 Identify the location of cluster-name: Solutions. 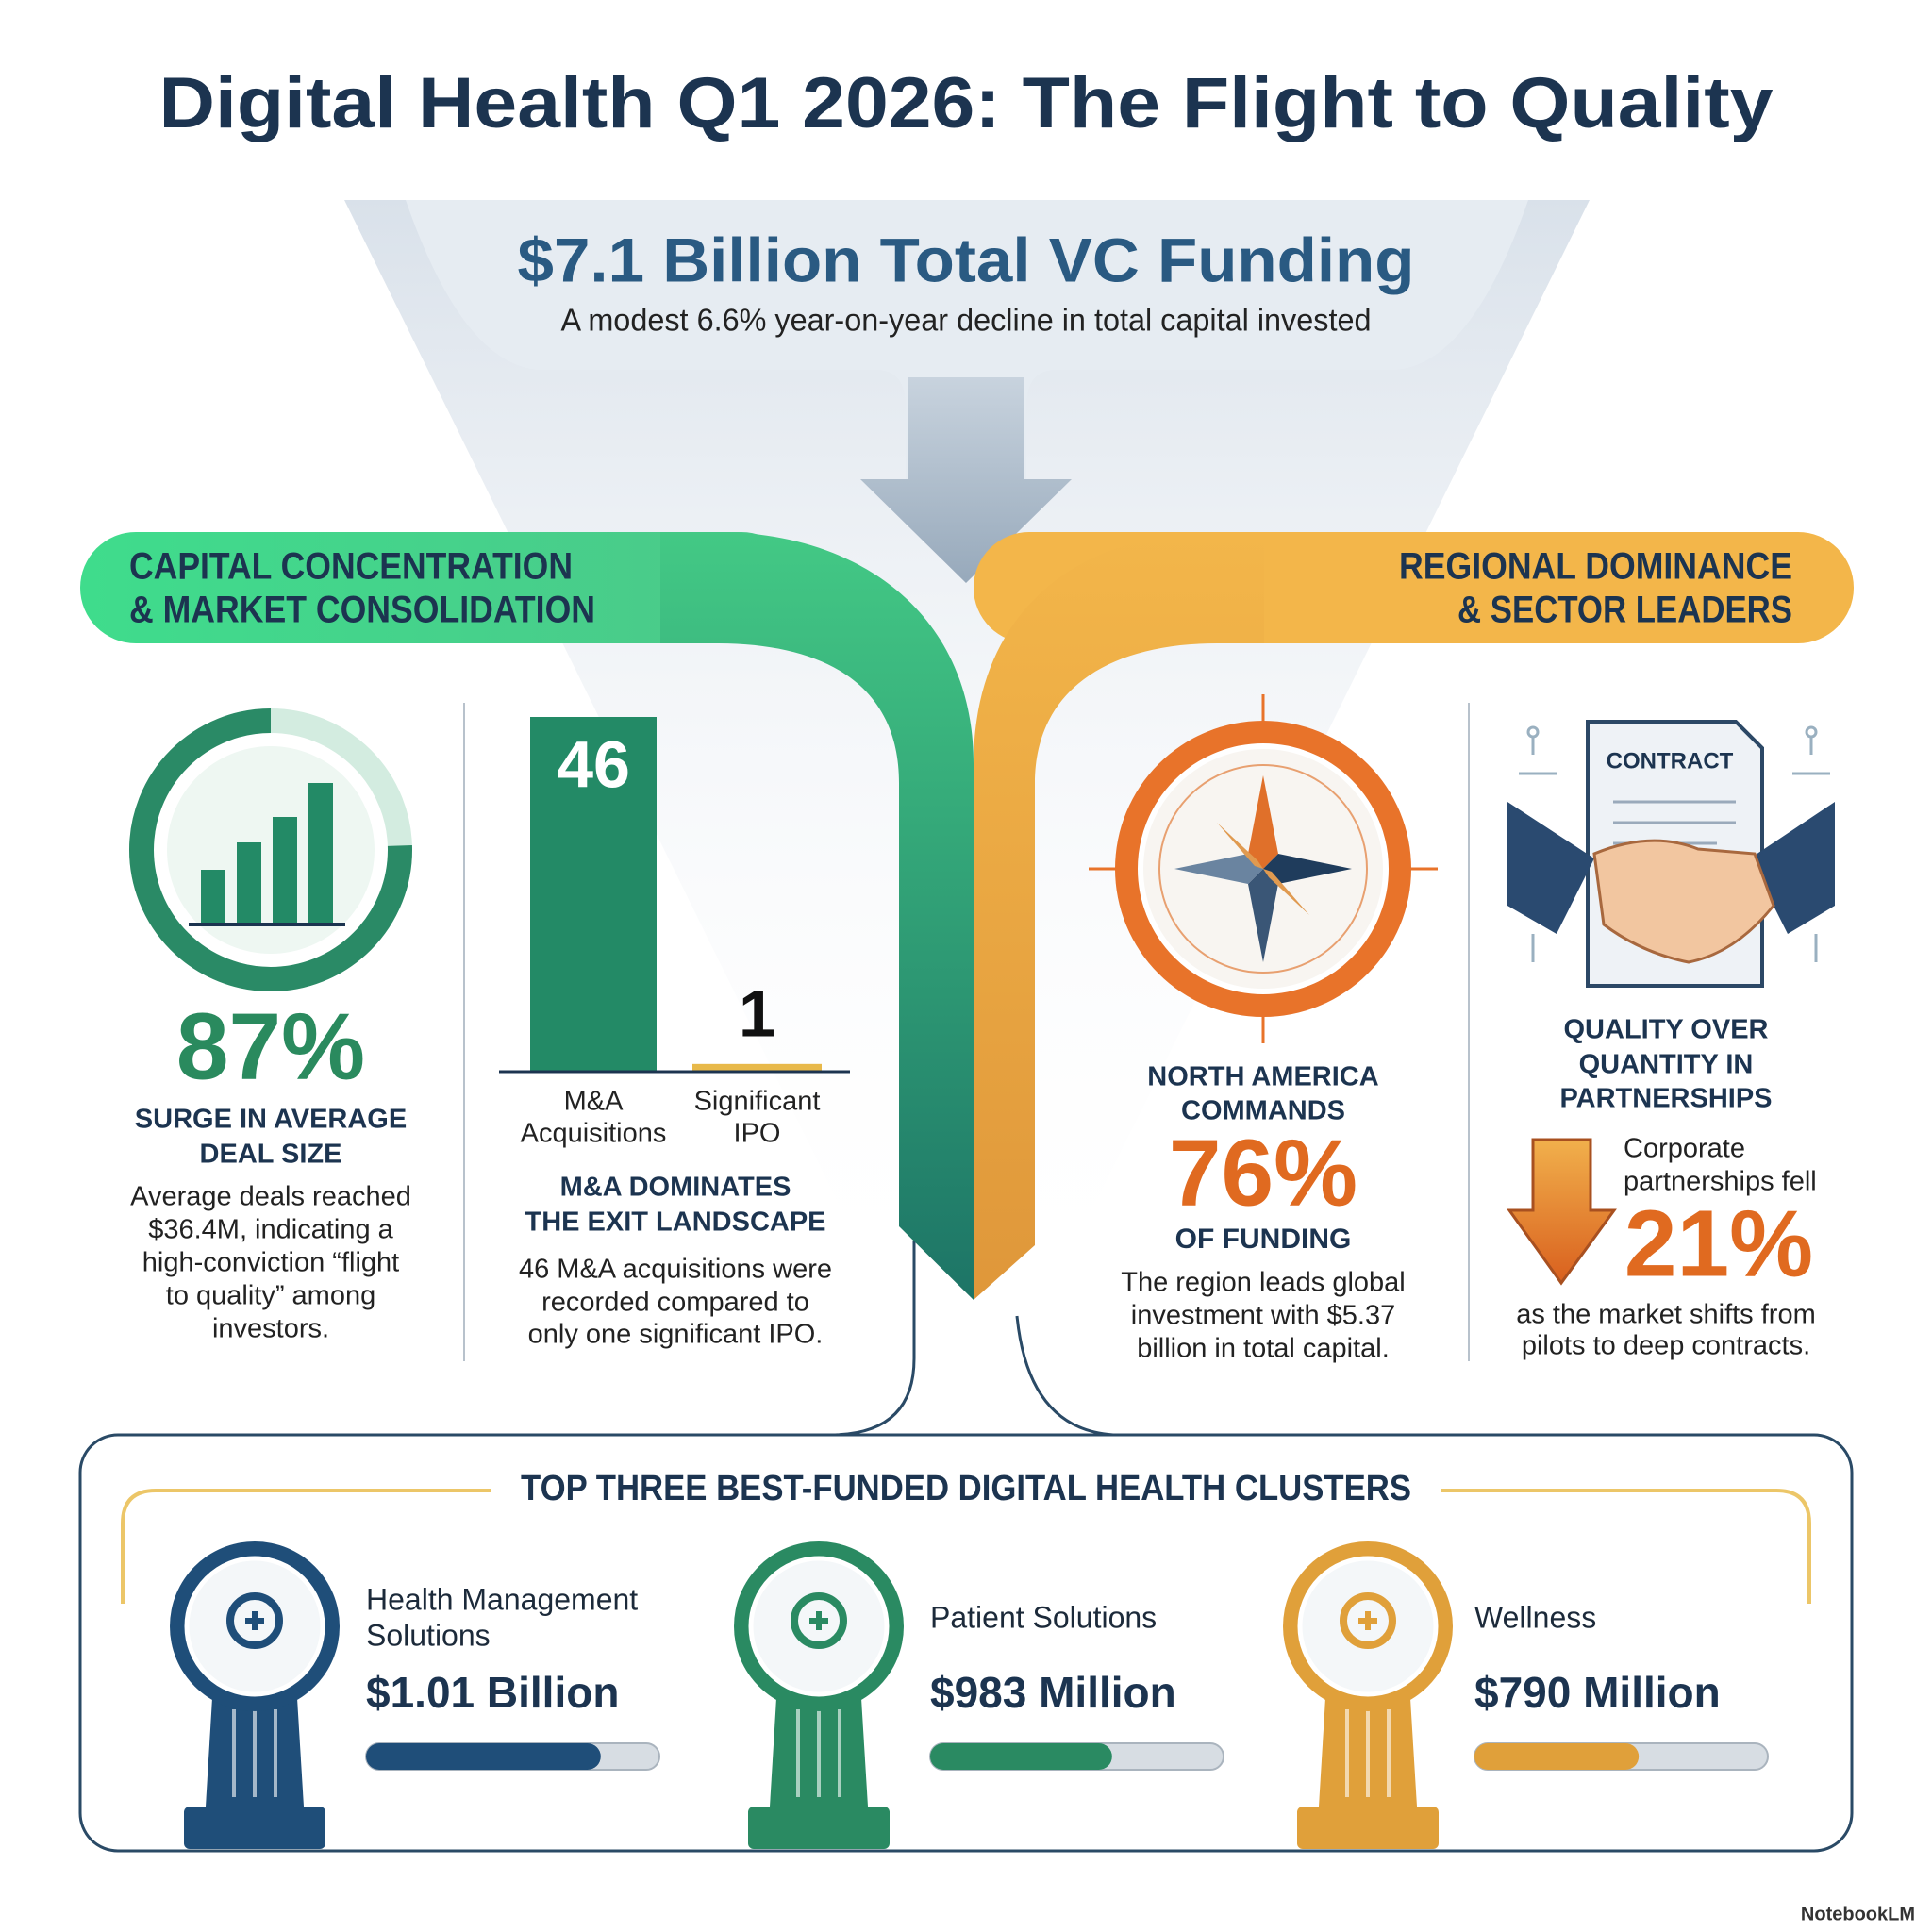
(429, 1635).